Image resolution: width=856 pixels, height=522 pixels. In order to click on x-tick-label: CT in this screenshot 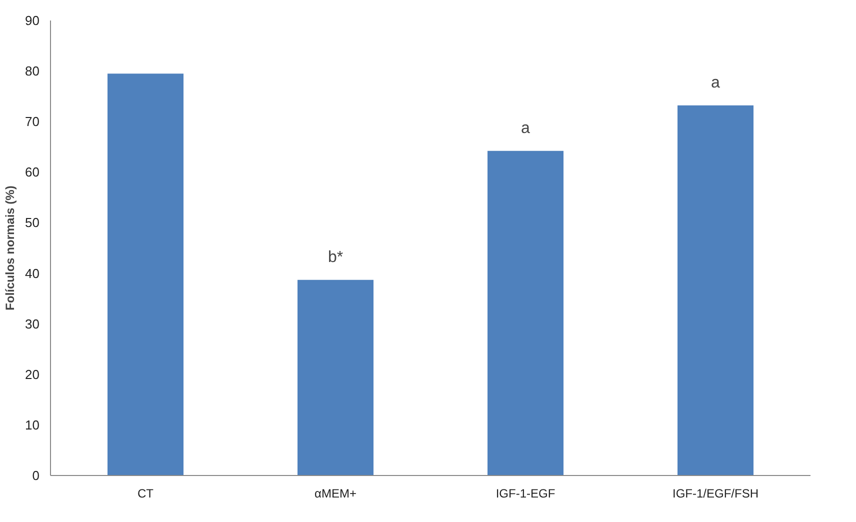, I will do `click(146, 493)`.